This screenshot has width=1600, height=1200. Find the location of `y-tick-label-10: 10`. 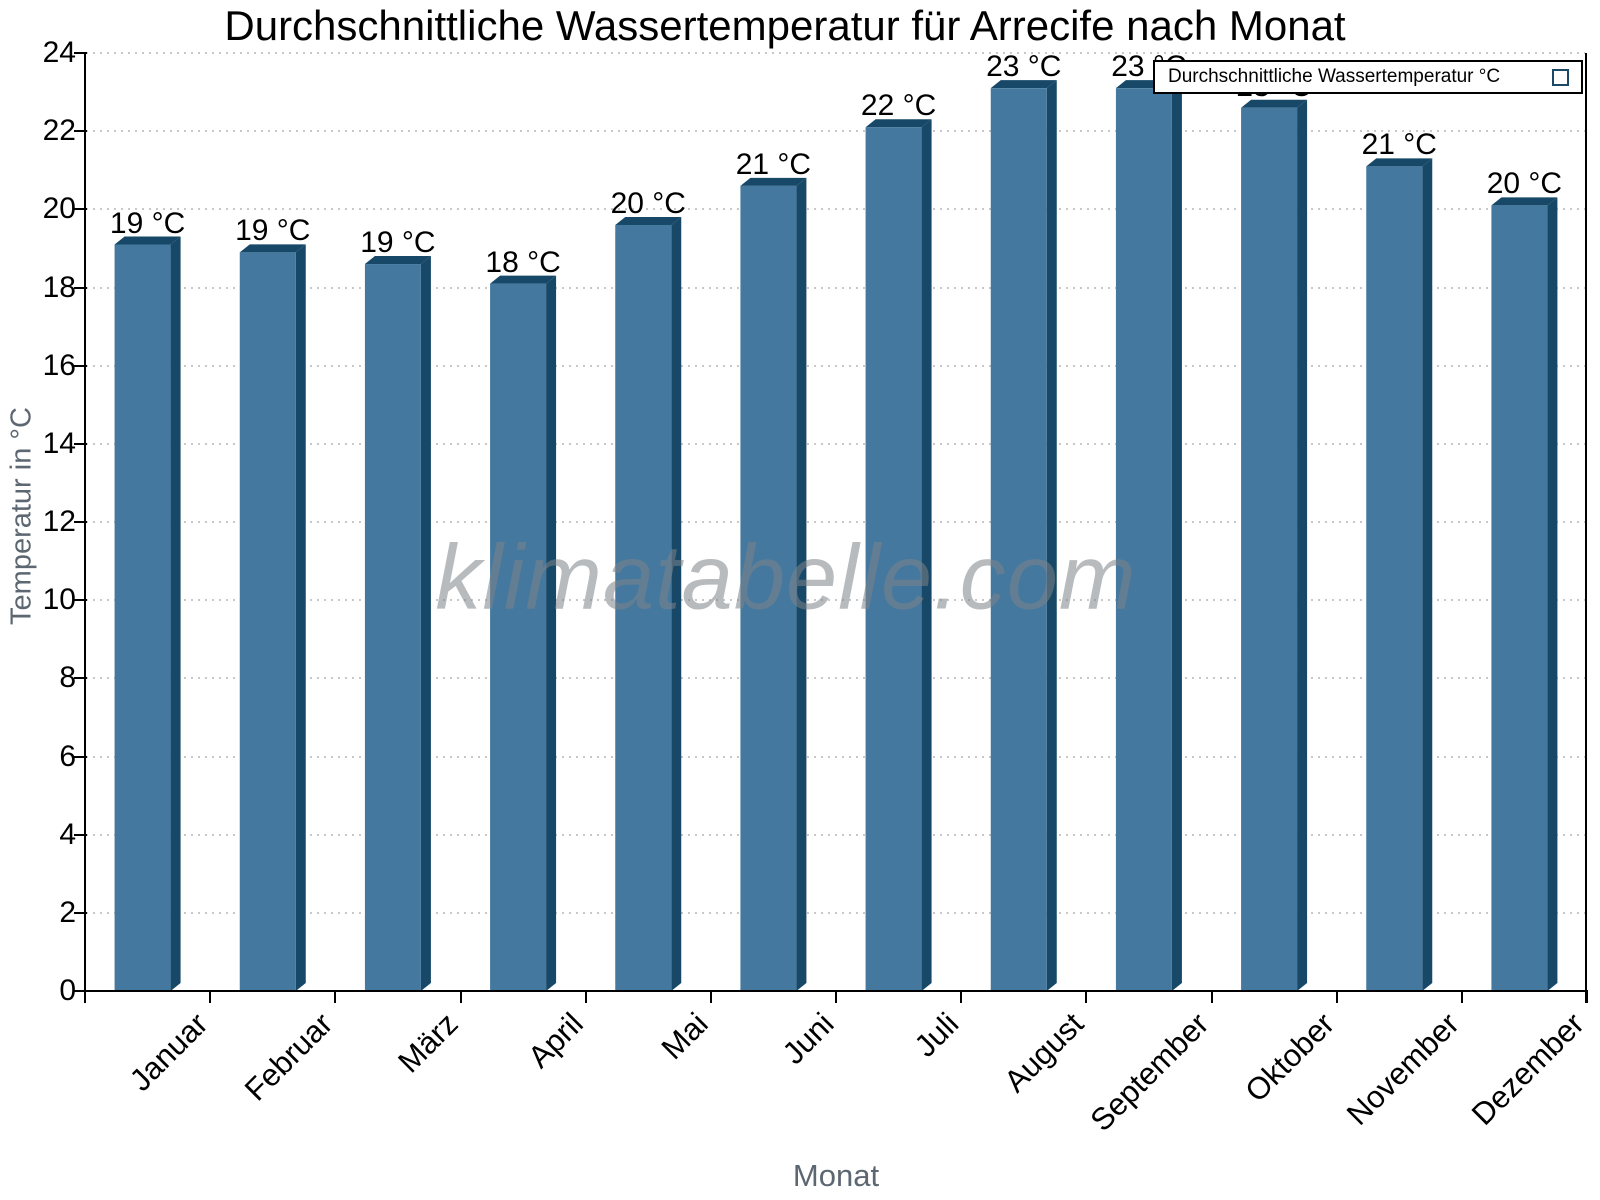

y-tick-label-10: 10 is located at coordinates (59, 600).